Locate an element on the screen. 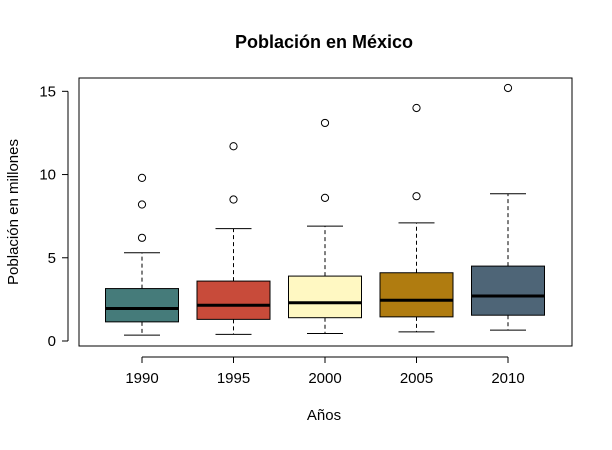 The image size is (612, 450). y-tick-label: 10 is located at coordinates (47, 175).